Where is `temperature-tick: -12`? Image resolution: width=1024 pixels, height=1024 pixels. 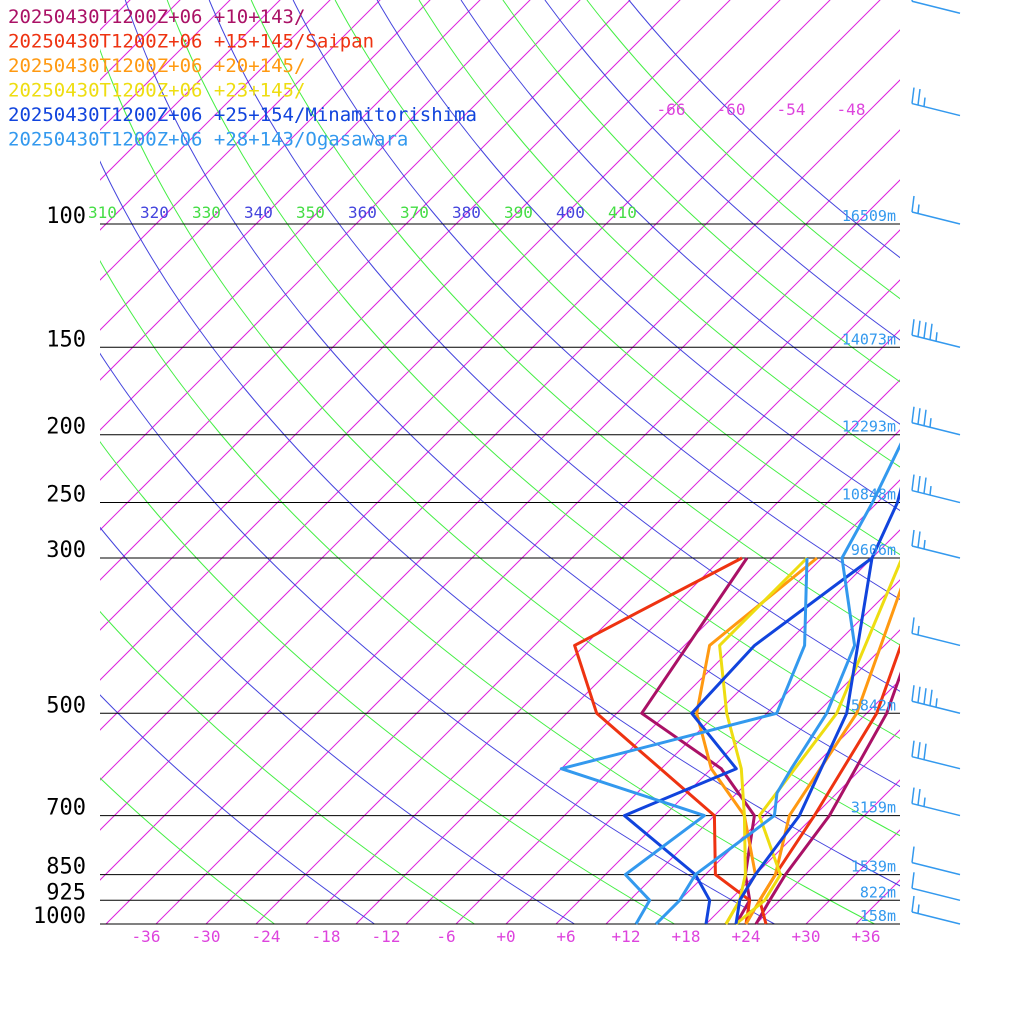 temperature-tick: -12 is located at coordinates (386, 936).